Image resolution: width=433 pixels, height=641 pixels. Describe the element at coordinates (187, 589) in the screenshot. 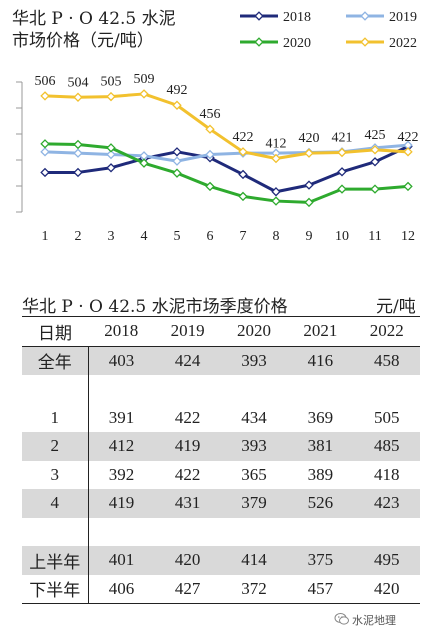

I see `table-cell: 427` at that location.